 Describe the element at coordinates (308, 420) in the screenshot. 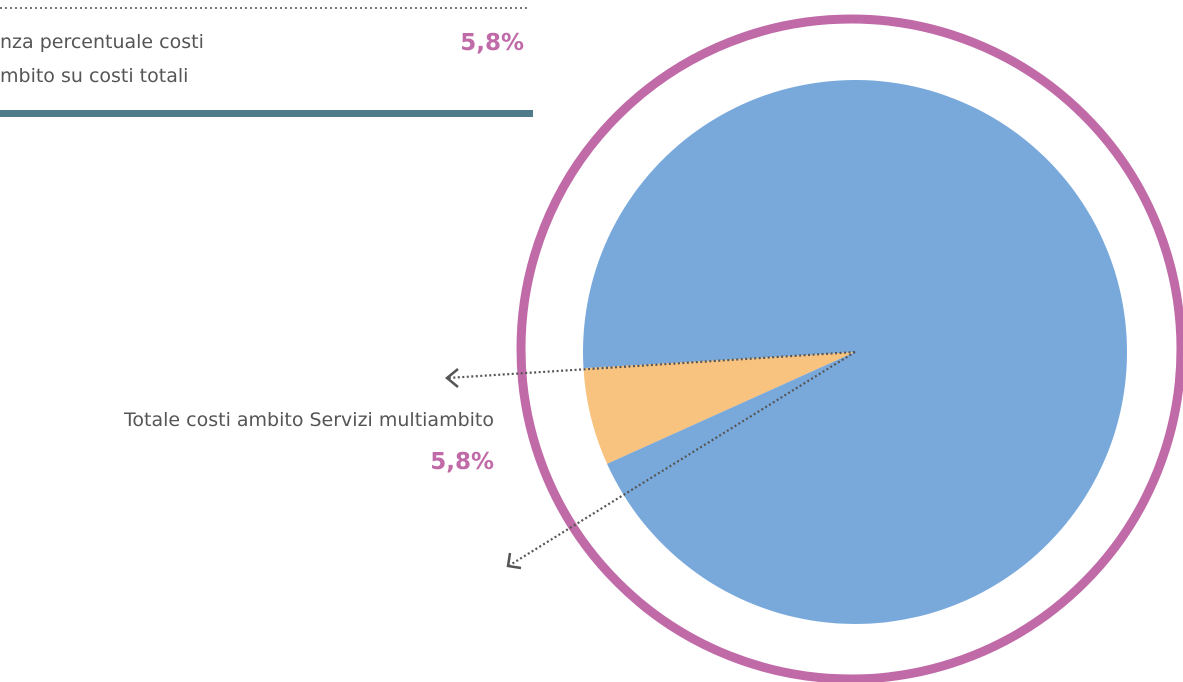

I see `slice-label: Totale costi ambito Servizi multiambito` at that location.